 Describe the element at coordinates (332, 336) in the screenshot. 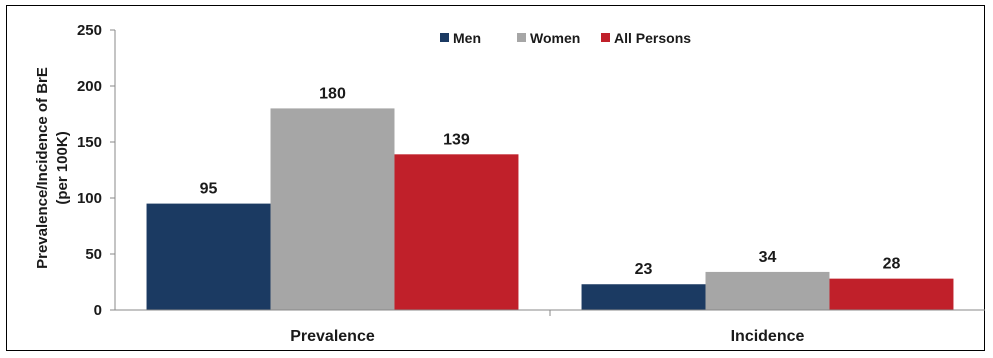

I see `category-label-prevalence: Prevalence` at that location.